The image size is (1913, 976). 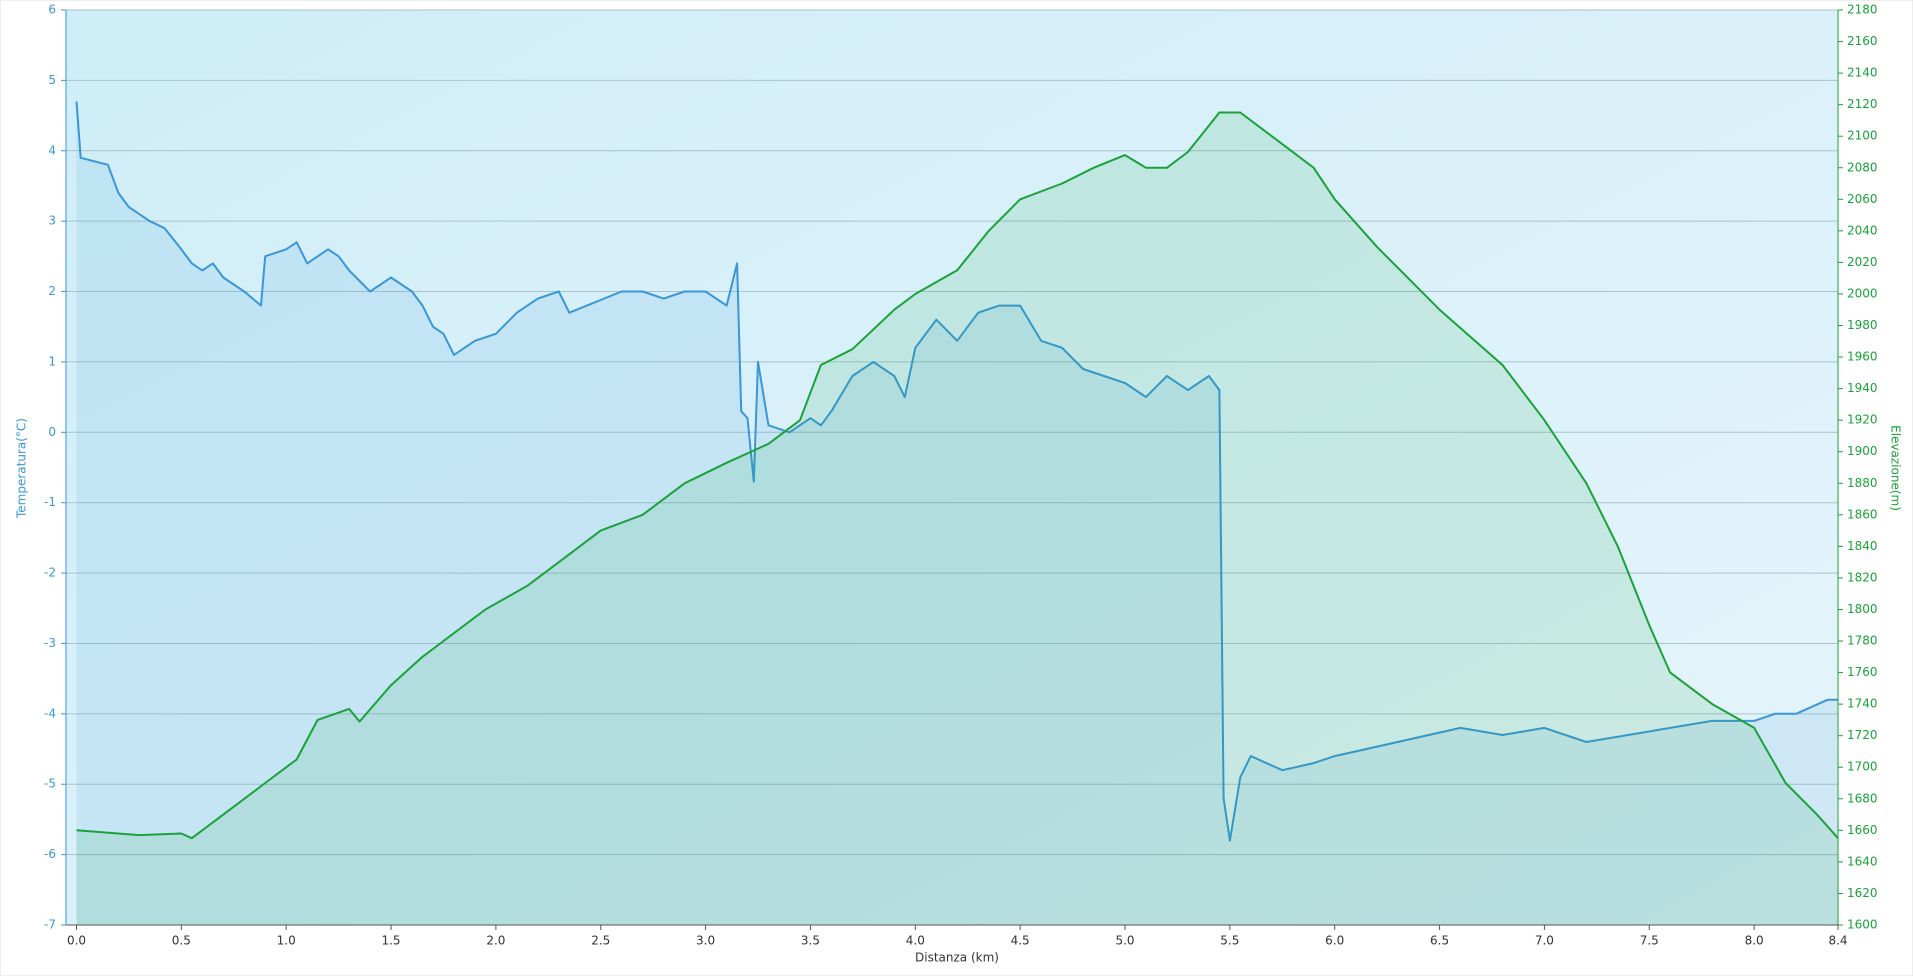 I want to click on y2-tick-label: 2180, so click(x=1862, y=10).